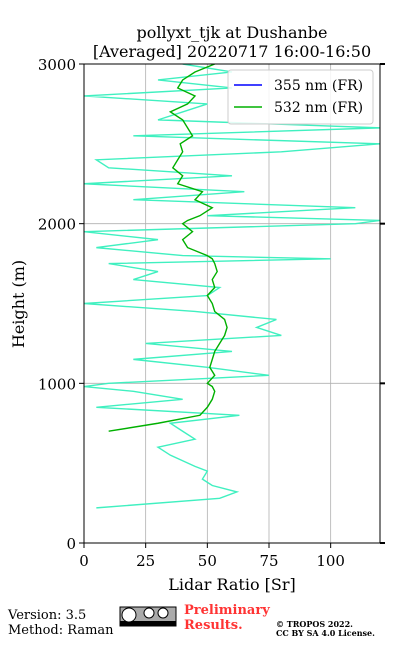 The width and height of the screenshot is (400, 645). I want to click on x-tick-label: 75, so click(268, 561).